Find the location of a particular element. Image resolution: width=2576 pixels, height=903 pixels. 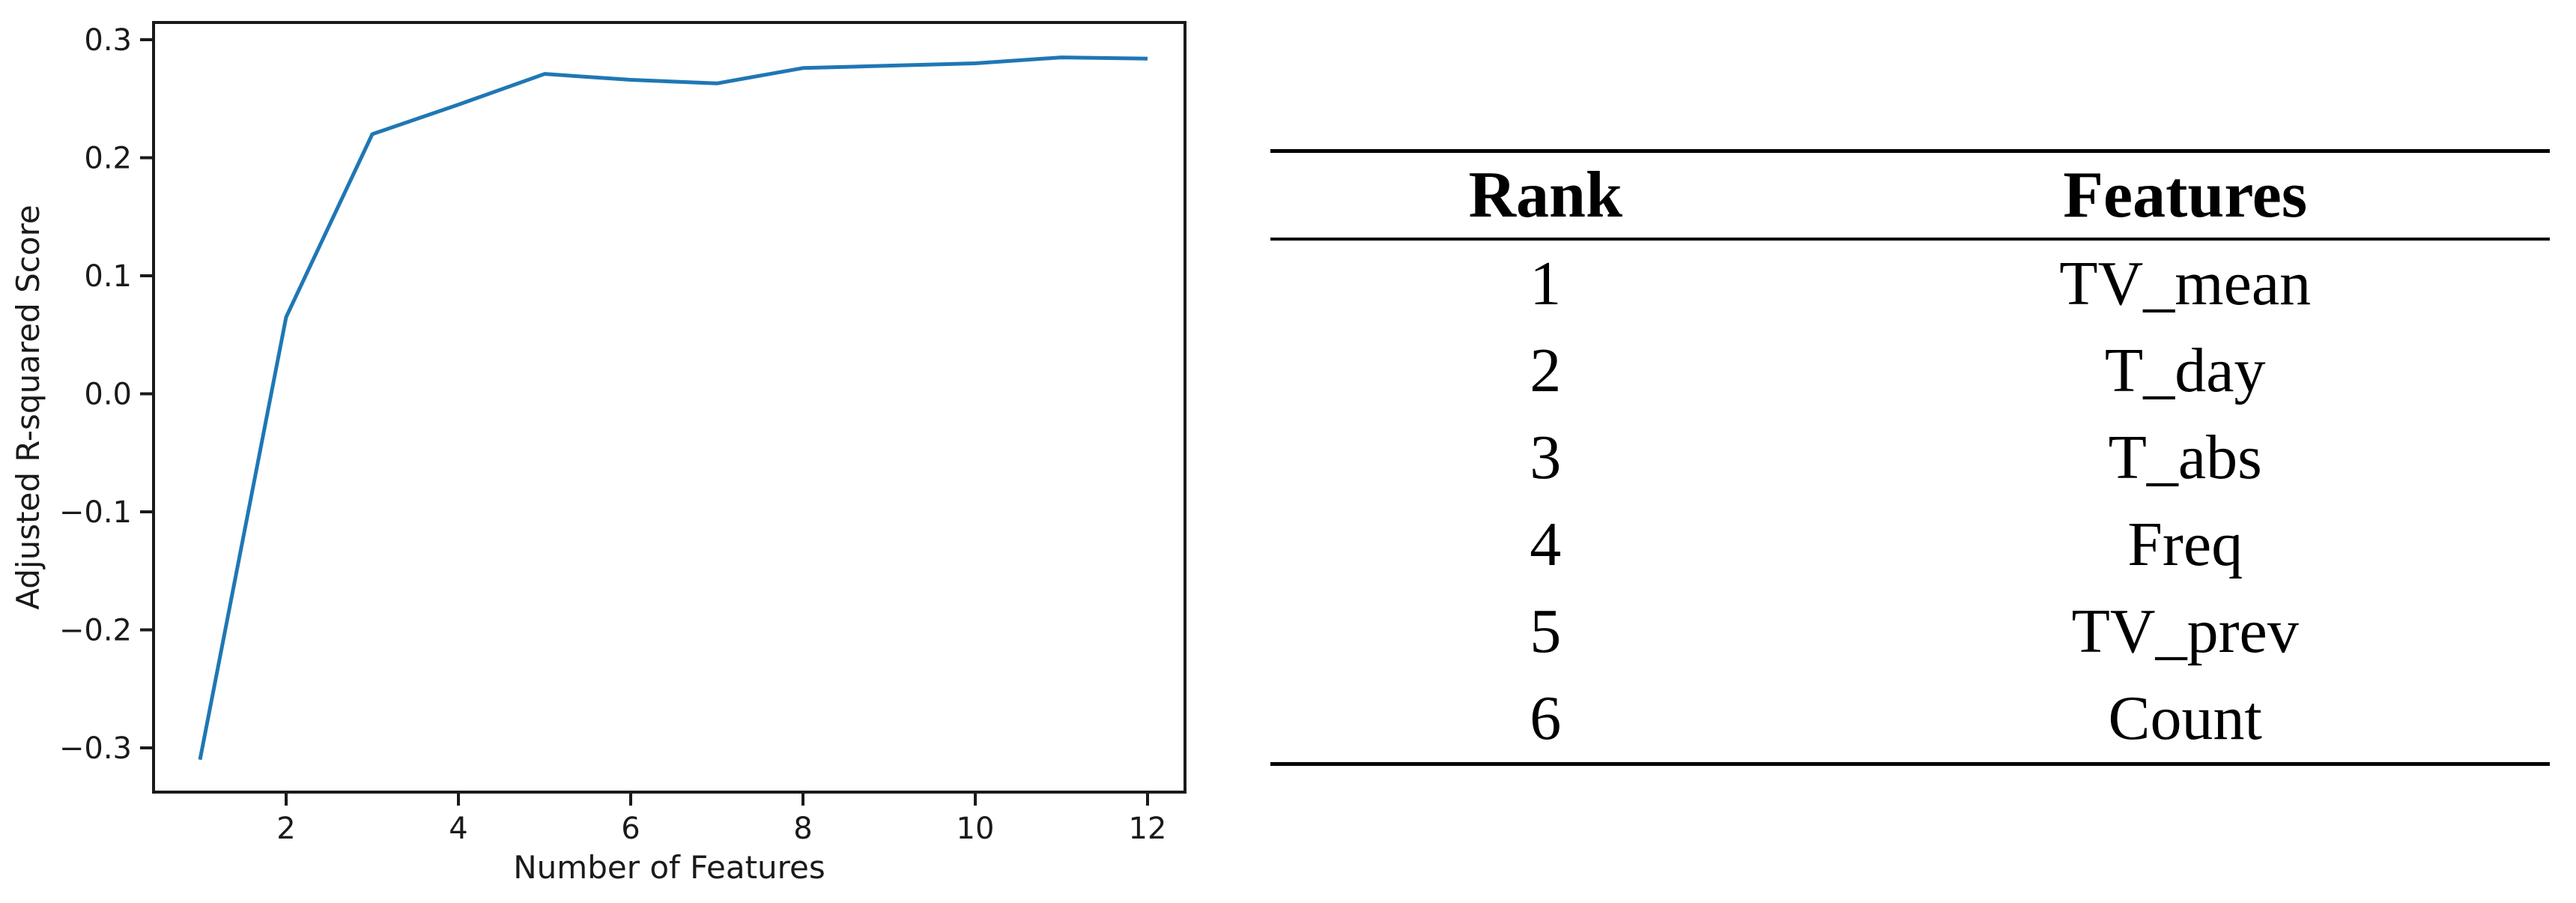

table-header-rule is located at coordinates (1910, 239).